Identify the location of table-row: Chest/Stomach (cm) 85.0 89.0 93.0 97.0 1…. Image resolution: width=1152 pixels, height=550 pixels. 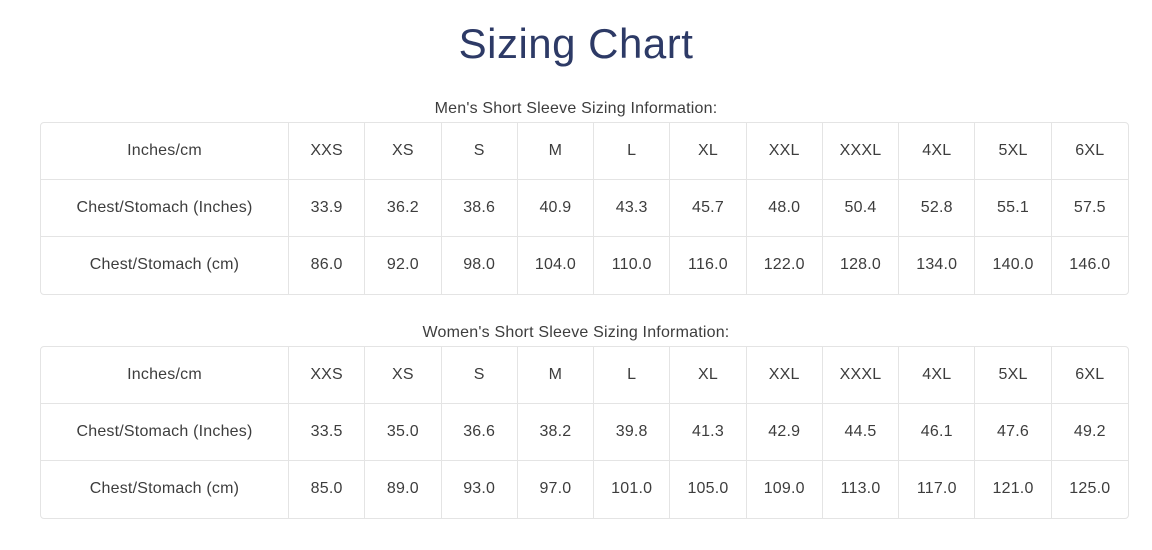
(584, 489).